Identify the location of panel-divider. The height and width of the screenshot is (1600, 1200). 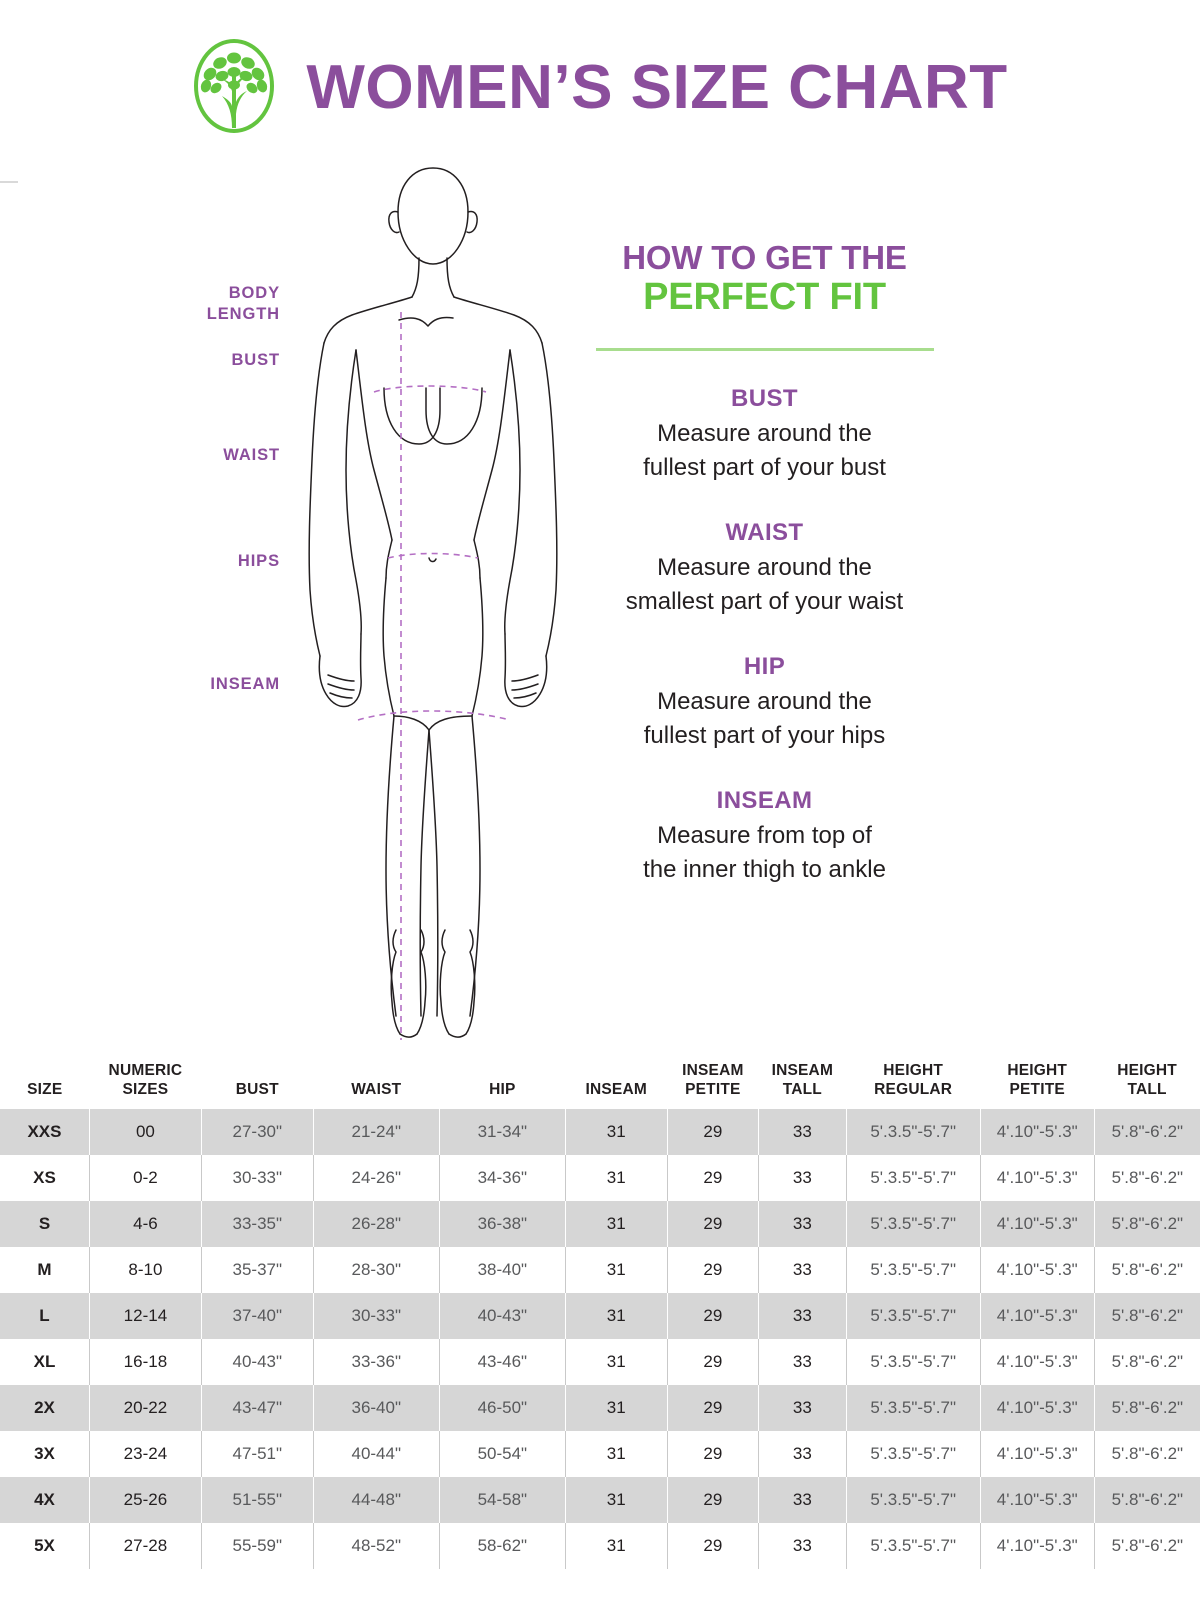
(764, 350).